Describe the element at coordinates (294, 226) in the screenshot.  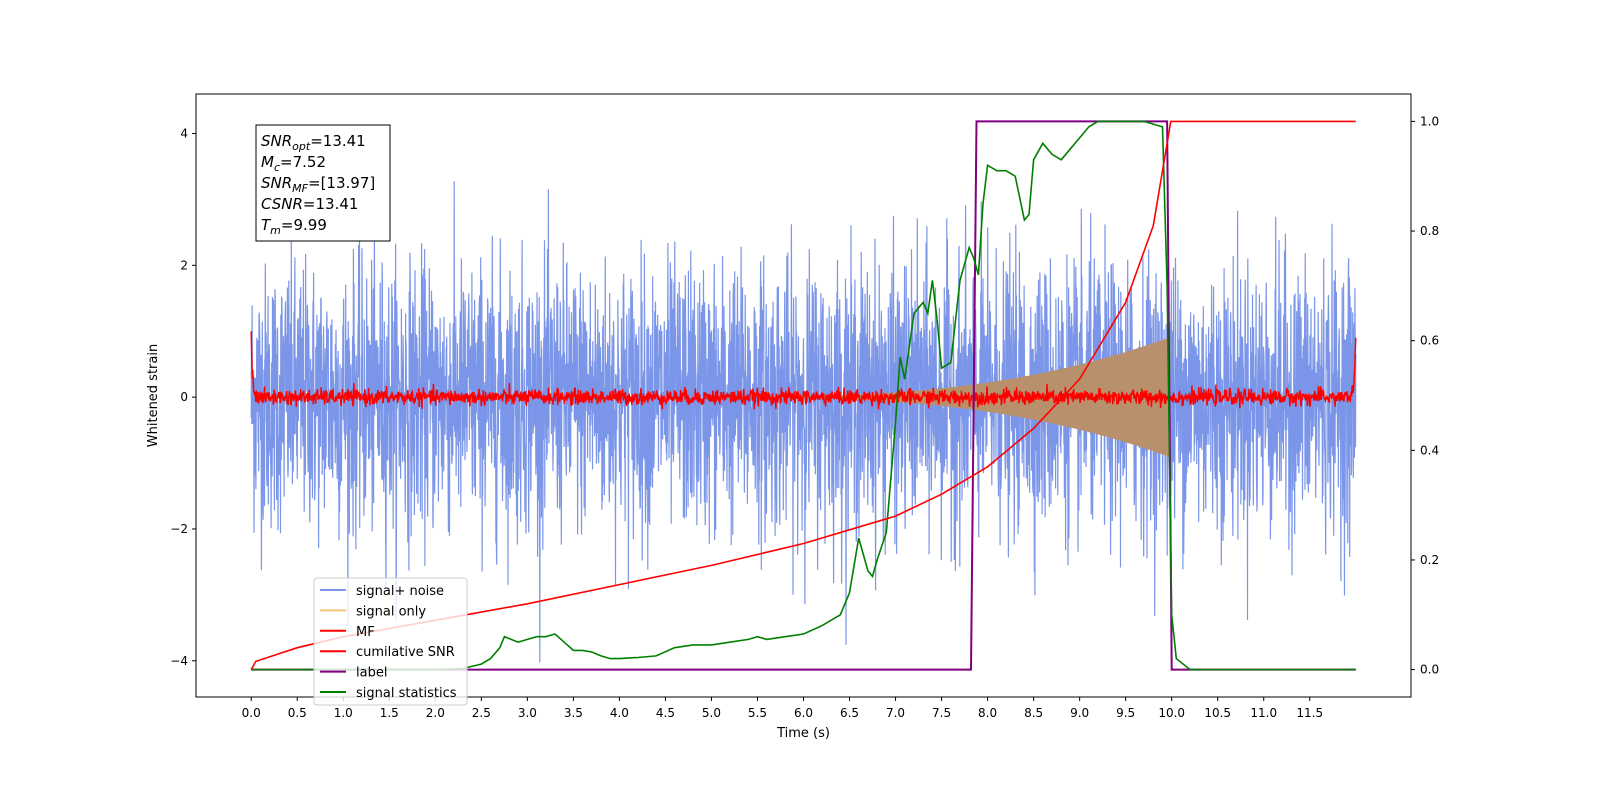
I see `annotation-line: Tm=9.99` at that location.